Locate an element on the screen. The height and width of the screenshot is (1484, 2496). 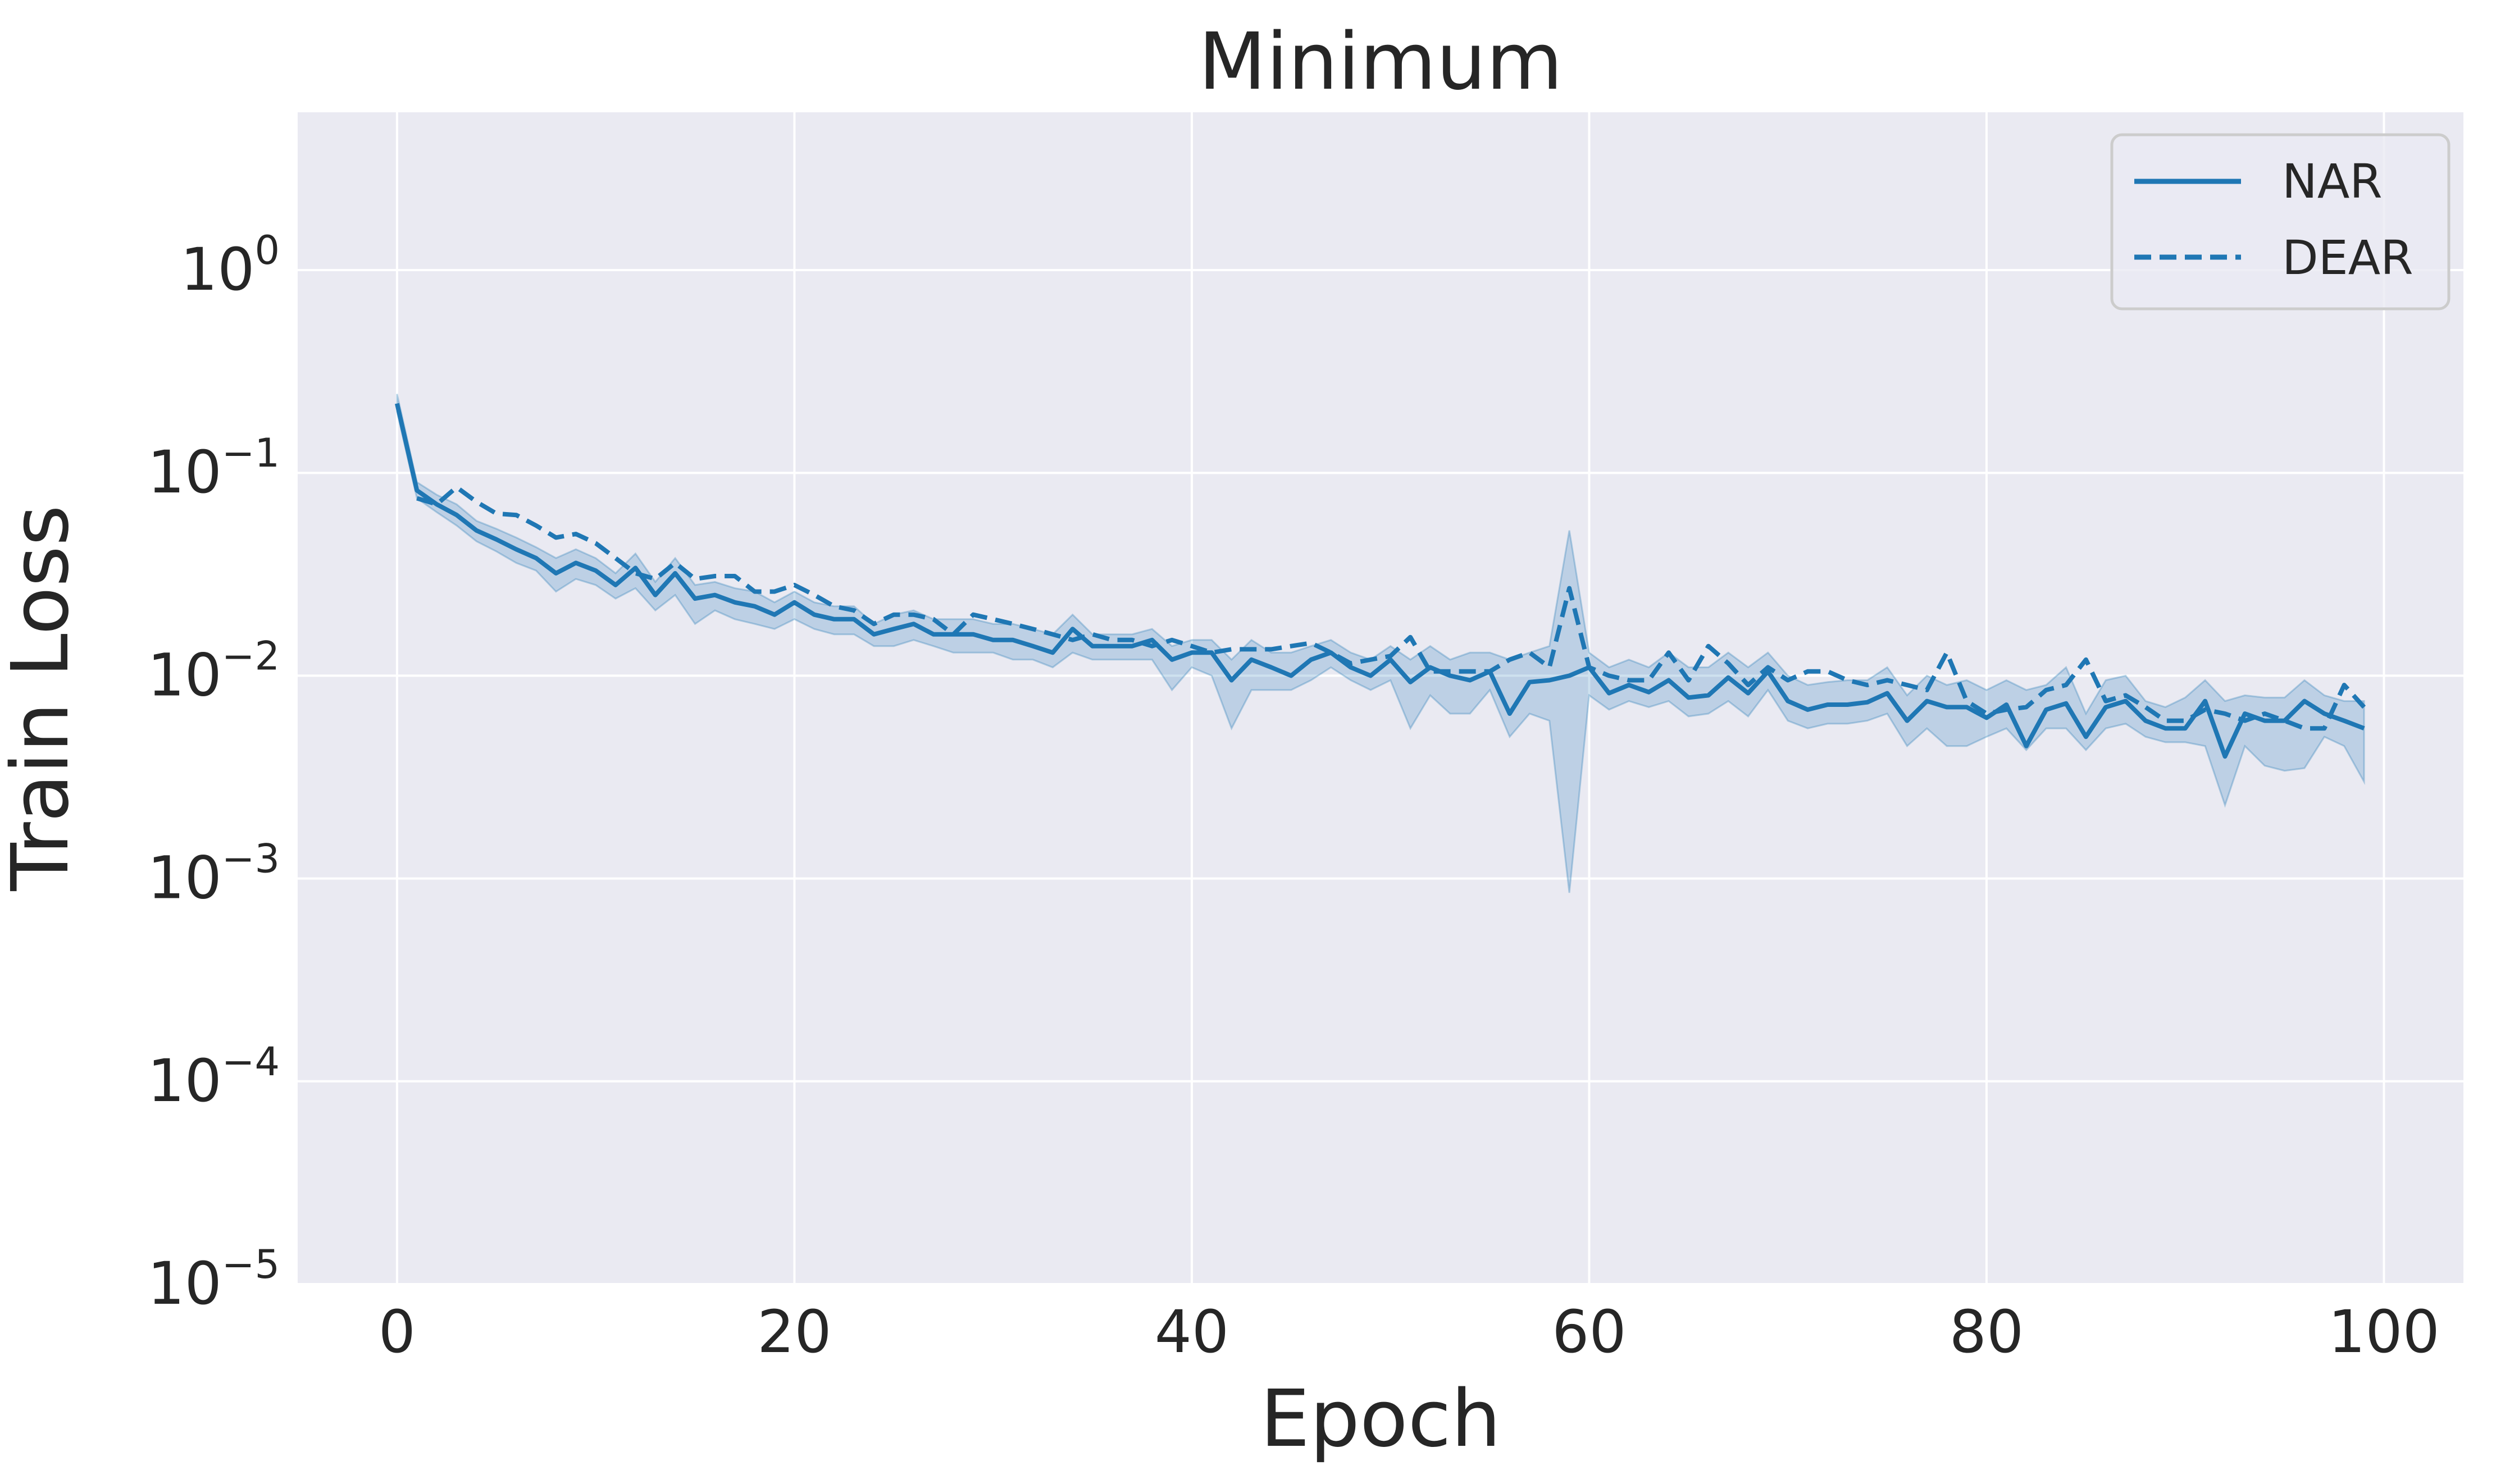
legend-label-nar: NAR is located at coordinates (2332, 181).